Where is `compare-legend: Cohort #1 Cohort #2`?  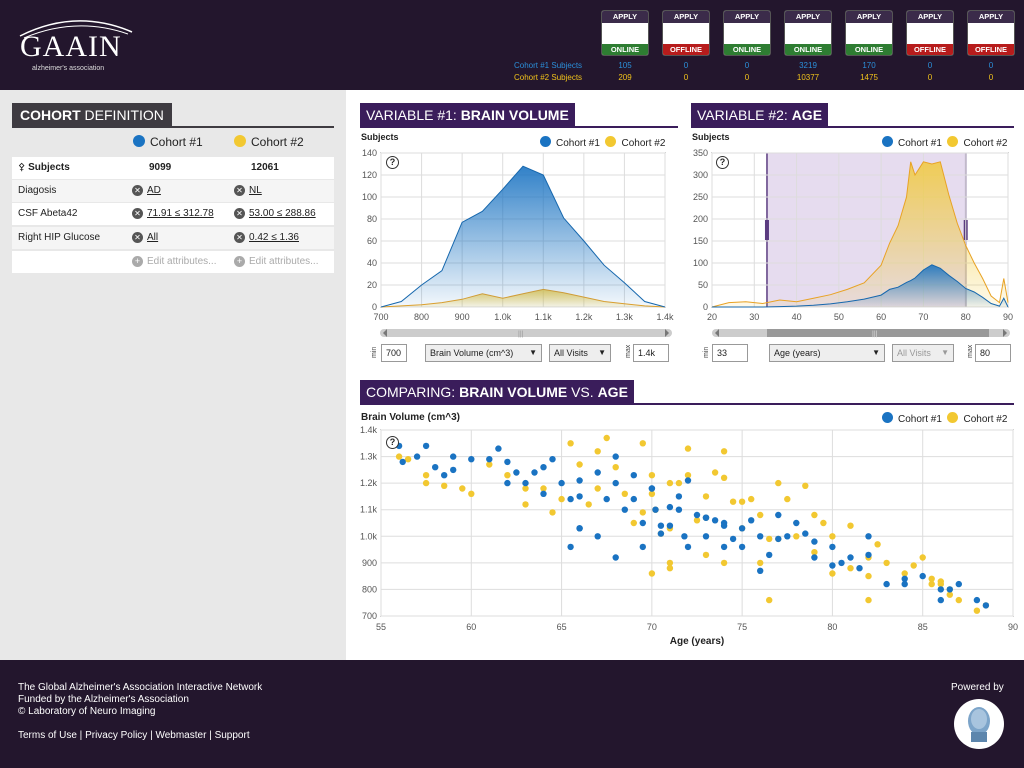 compare-legend: Cohort #1 Cohort #2 is located at coordinates (944, 418).